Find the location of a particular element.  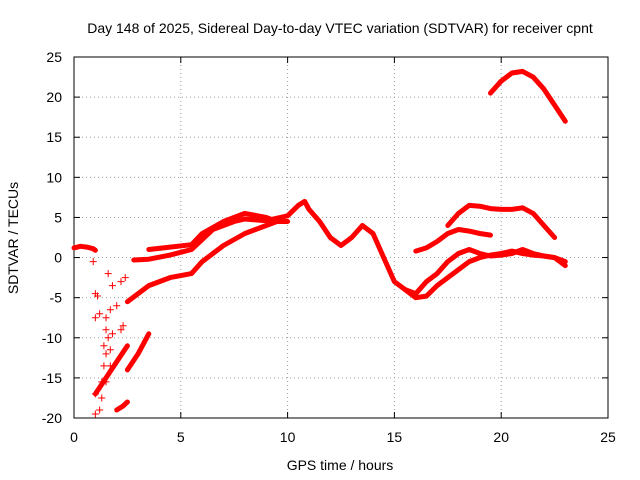

y-tick-label: 10 is located at coordinates (54, 177).